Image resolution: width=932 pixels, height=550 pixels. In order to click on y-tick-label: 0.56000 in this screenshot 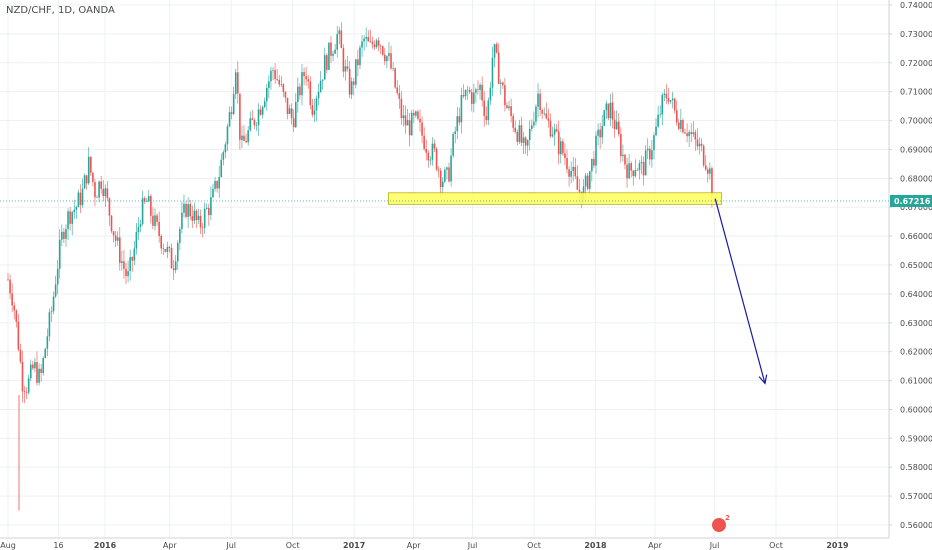, I will do `click(916, 525)`.